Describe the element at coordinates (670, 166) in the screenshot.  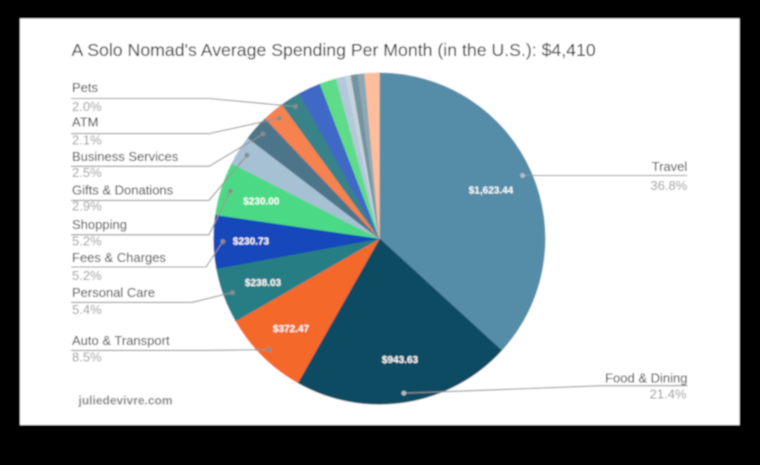
I see `svg-text: Travel` at that location.